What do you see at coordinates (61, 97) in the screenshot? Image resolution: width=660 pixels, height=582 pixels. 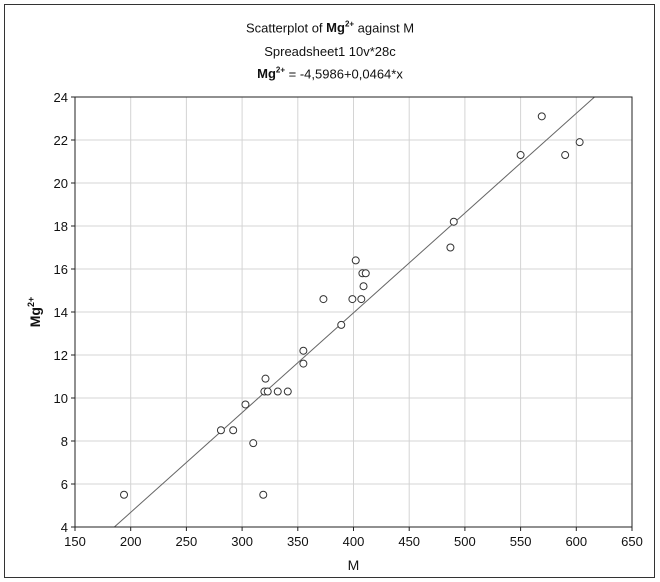 I see `y-tick-label: 24` at bounding box center [61, 97].